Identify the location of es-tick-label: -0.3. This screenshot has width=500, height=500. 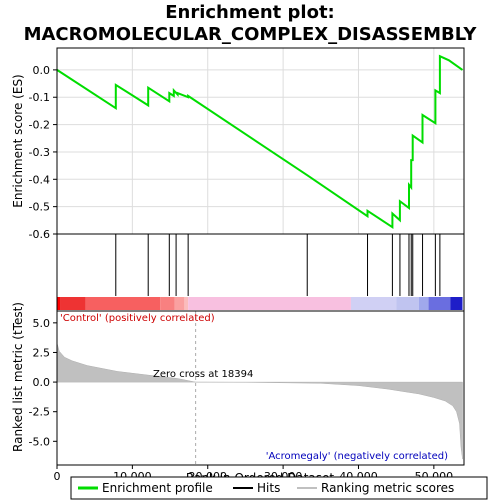
(39, 152).